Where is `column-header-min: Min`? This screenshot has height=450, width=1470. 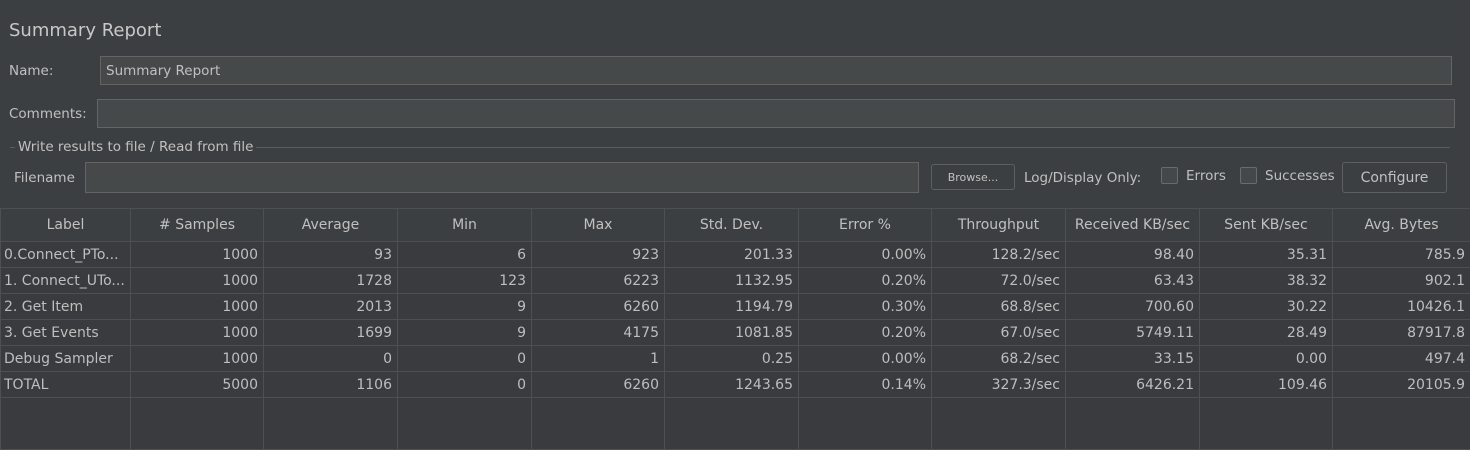 column-header-min: Min is located at coordinates (465, 225).